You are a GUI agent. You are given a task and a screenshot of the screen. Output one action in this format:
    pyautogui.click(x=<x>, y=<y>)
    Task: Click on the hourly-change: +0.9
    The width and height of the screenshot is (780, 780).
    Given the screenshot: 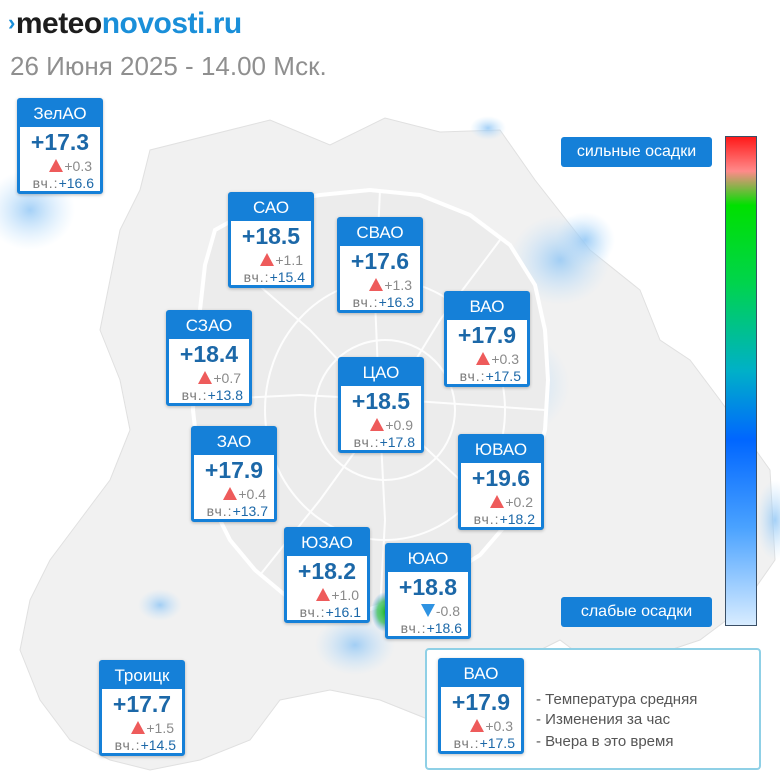 What is the action you would take?
    pyautogui.click(x=381, y=425)
    